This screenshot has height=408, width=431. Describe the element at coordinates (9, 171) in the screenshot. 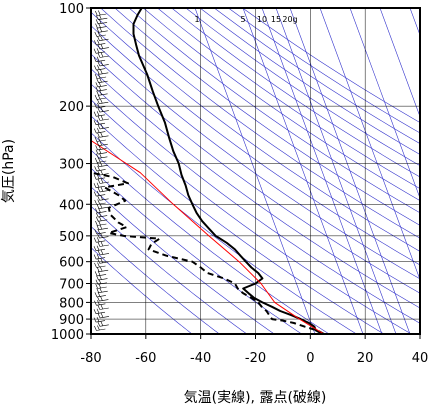

I see `y-axis-title: 気圧(hPa)` at that location.